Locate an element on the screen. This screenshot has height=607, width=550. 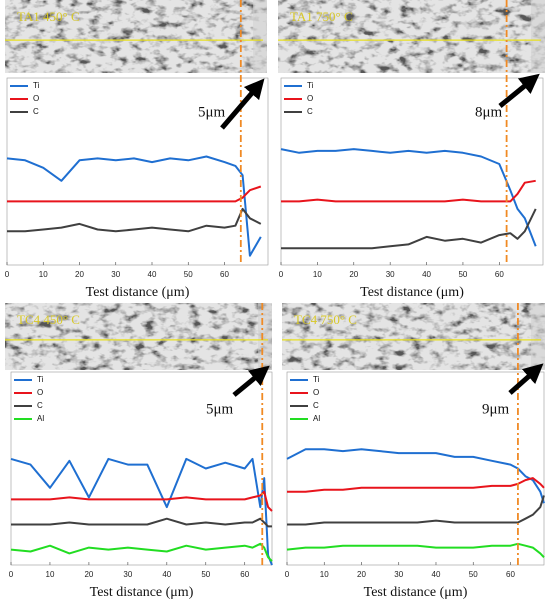
annotation: 8μm is located at coordinates (489, 112).